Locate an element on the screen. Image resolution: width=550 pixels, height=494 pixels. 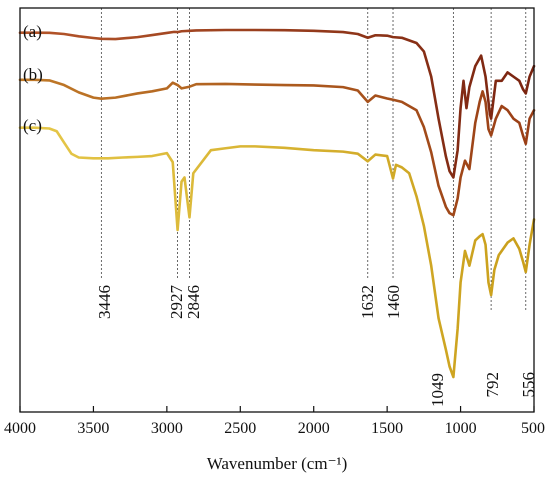
peak-label-3446: 3446 is located at coordinates (104, 302).